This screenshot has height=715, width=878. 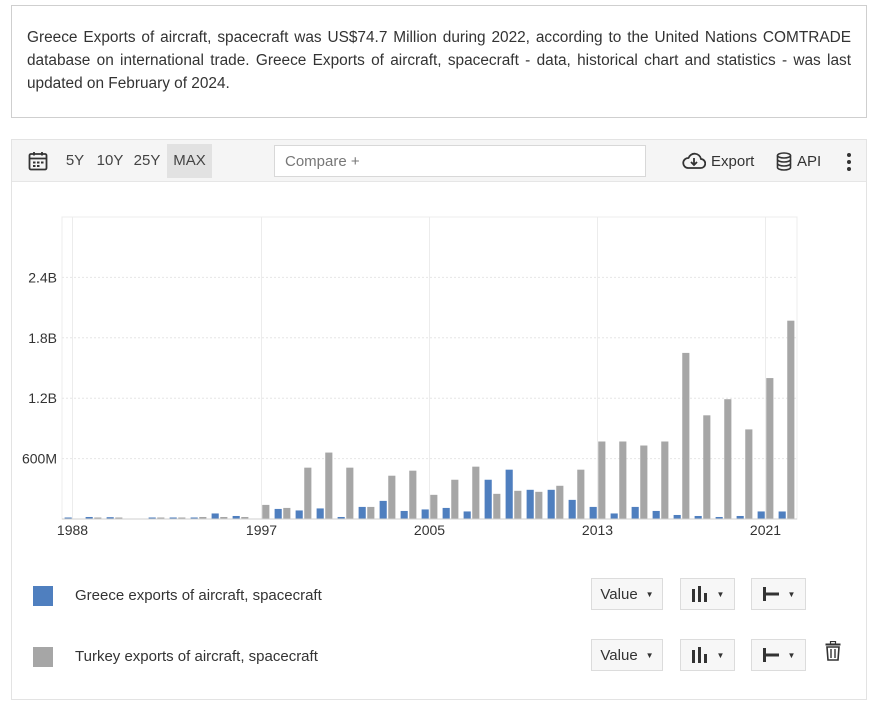 What do you see at coordinates (189, 161) in the screenshot?
I see `range-max-button: MAX` at bounding box center [189, 161].